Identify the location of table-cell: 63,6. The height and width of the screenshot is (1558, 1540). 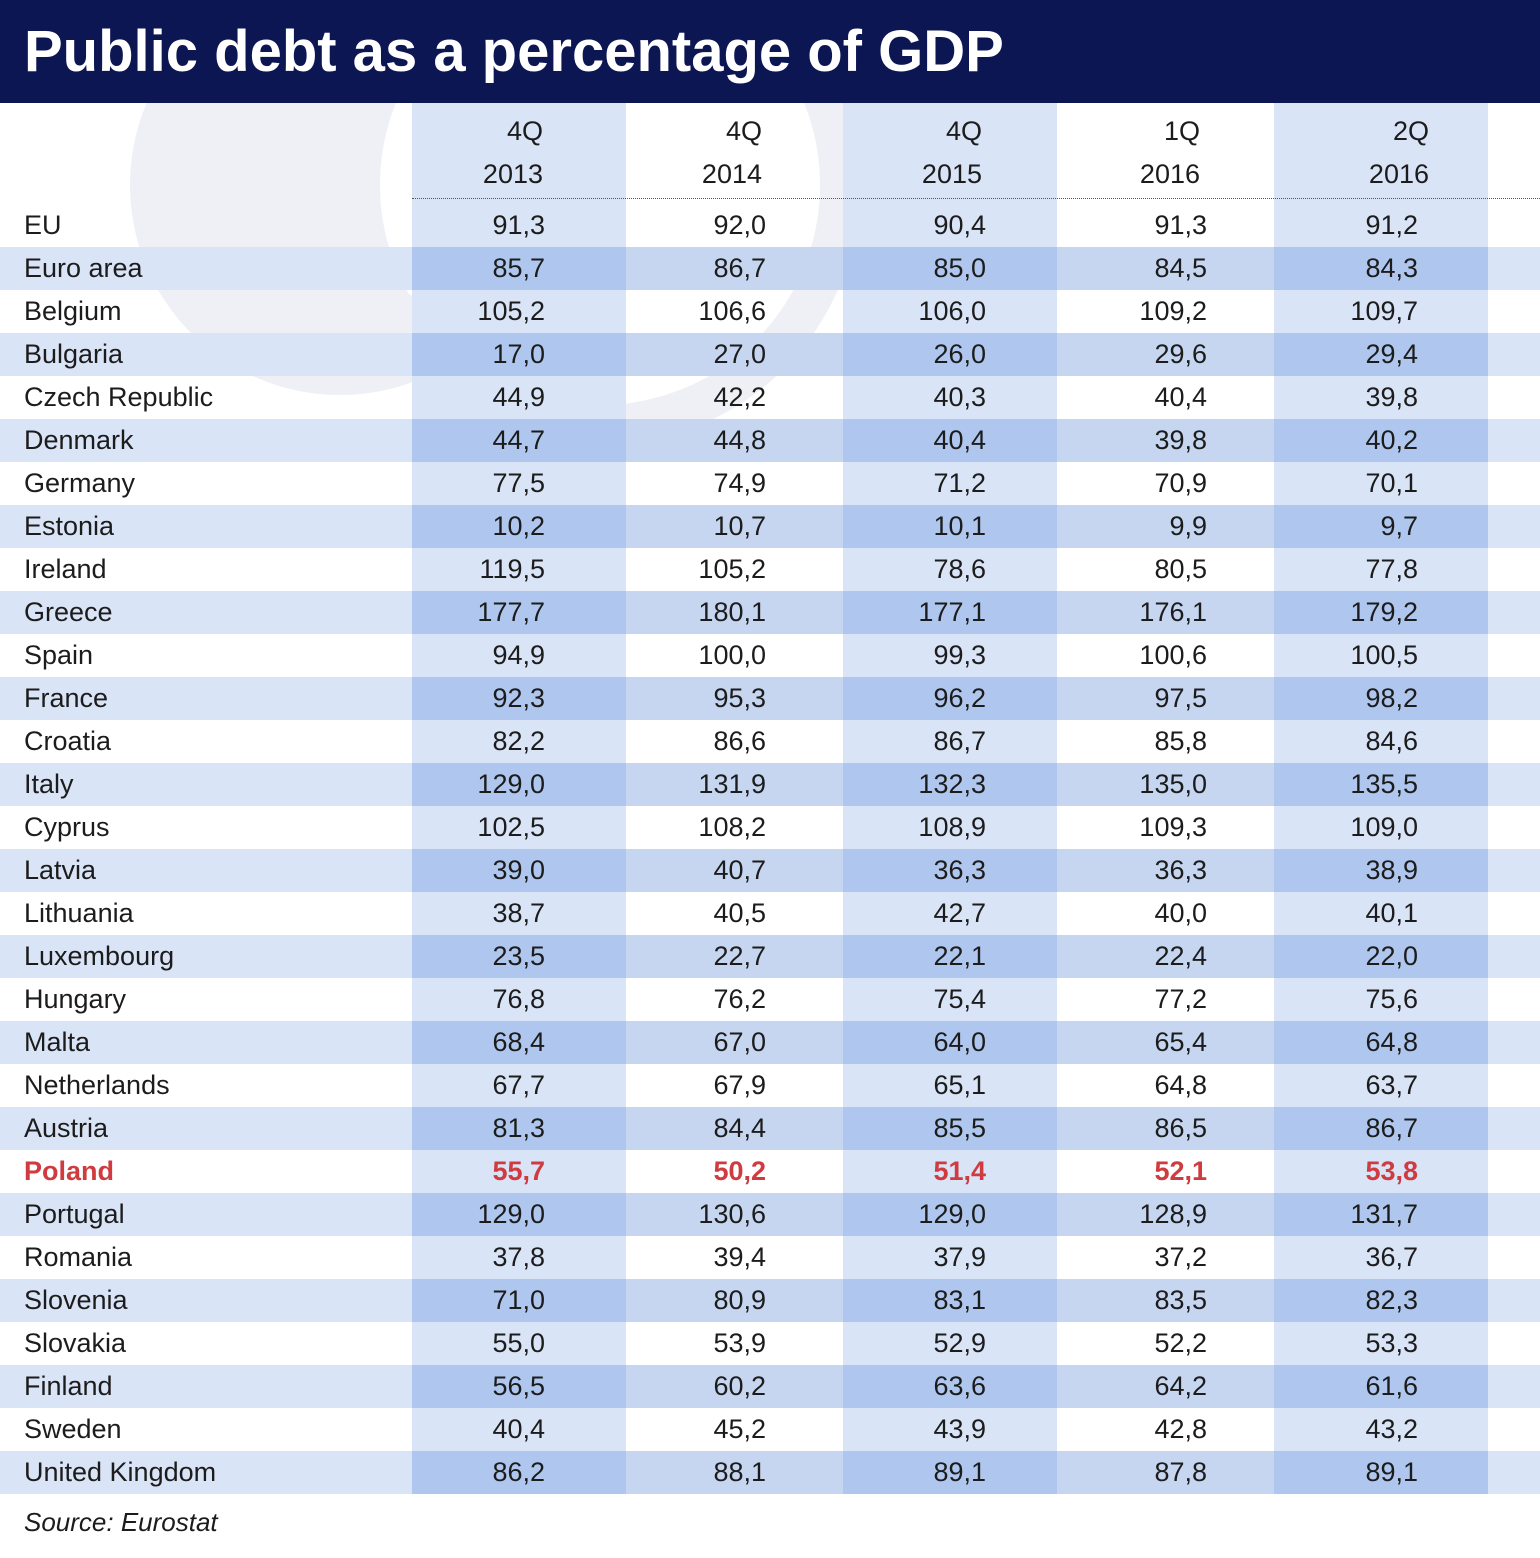
(959, 1386).